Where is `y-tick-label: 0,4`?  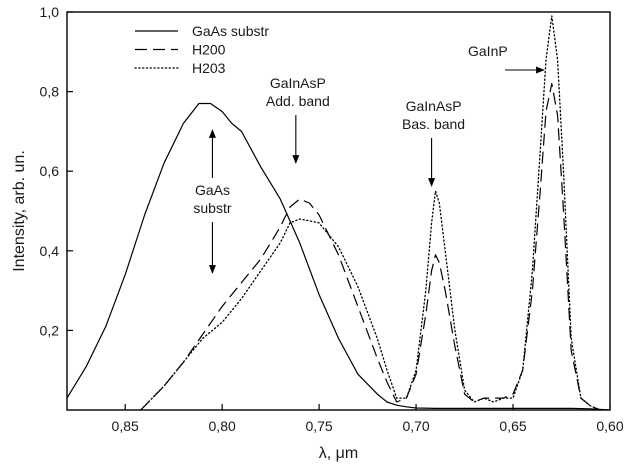
y-tick-label: 0,4 is located at coordinates (50, 251).